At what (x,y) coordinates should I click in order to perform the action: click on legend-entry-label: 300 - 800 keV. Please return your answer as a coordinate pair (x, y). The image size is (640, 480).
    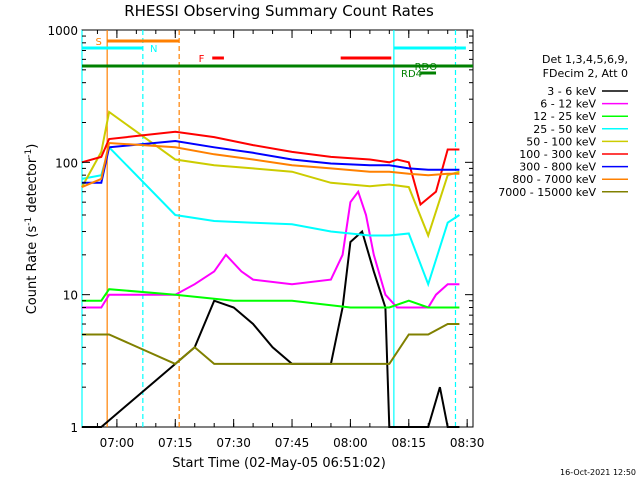
    Looking at the image, I should click on (557, 167).